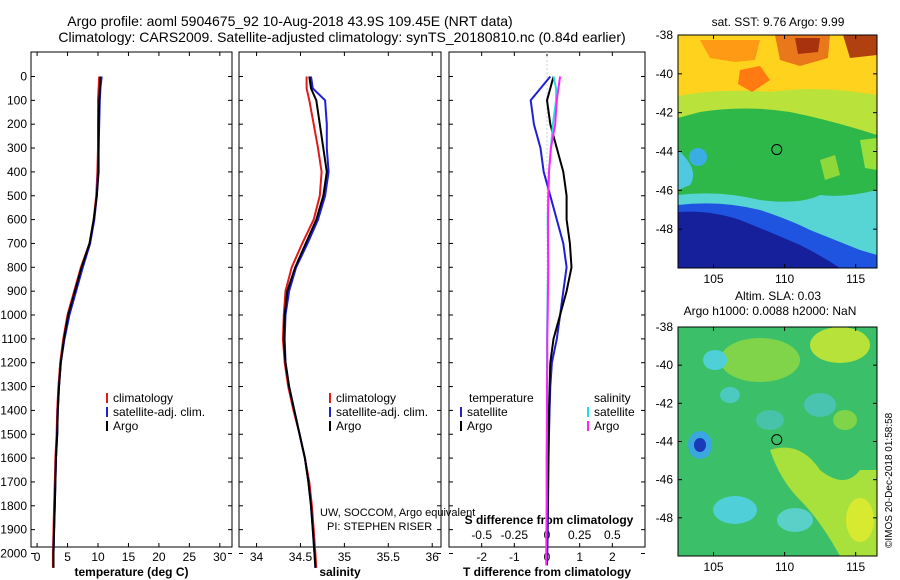 The image size is (900, 580). Describe the element at coordinates (501, 398) in the screenshot. I see `legend-title-temperature: temperature` at that location.